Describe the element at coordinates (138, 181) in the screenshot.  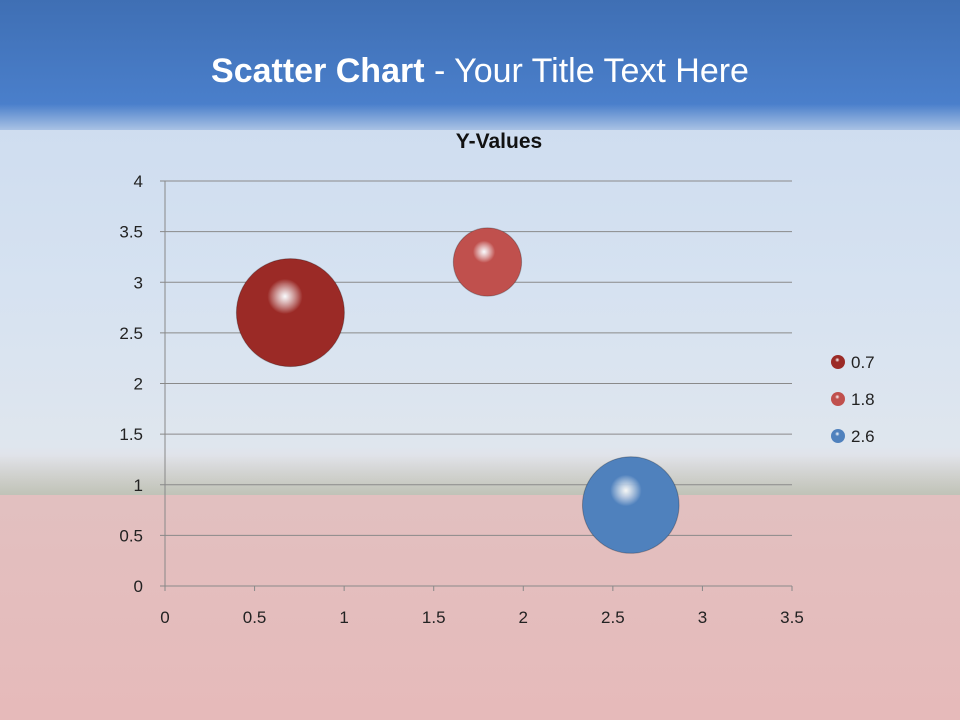
I see `y-tick-label: 4` at that location.